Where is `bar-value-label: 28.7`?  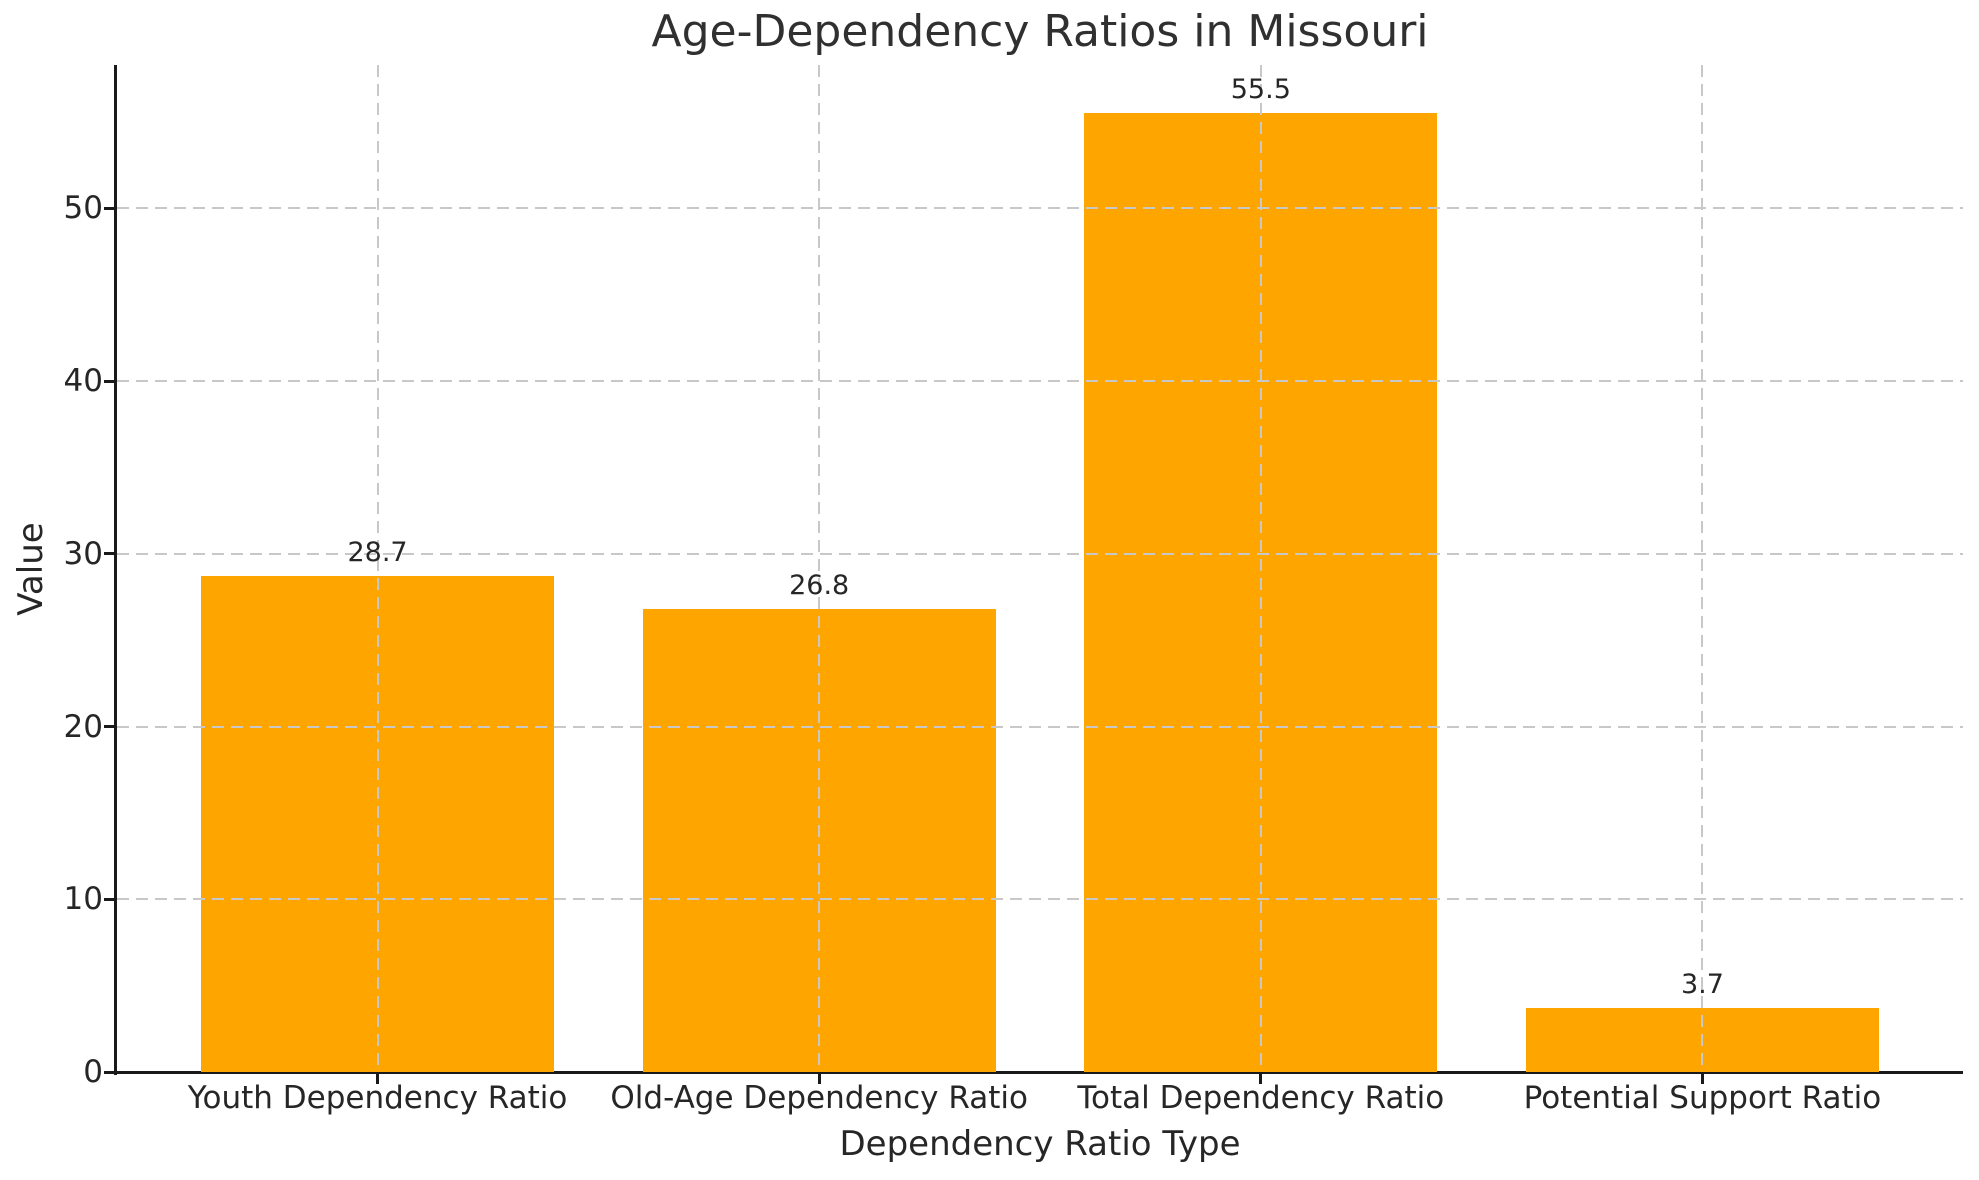
bar-value-label: 28.7 is located at coordinates (377, 553).